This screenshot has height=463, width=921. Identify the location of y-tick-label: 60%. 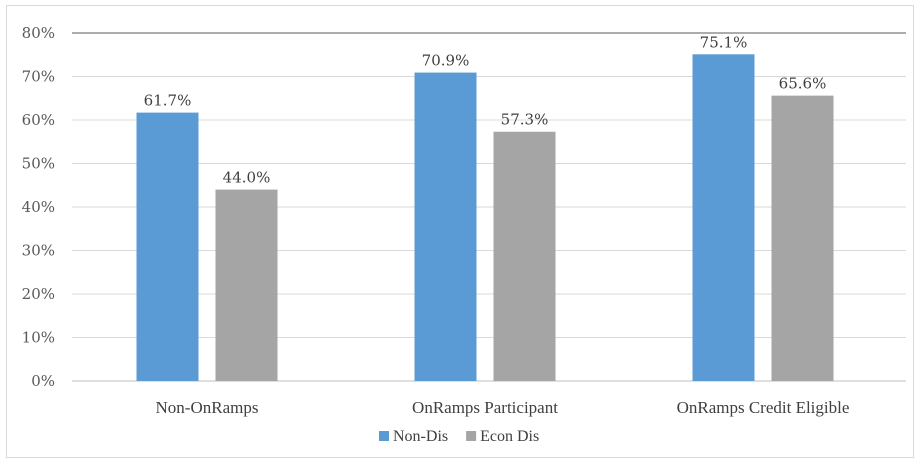
(38, 120).